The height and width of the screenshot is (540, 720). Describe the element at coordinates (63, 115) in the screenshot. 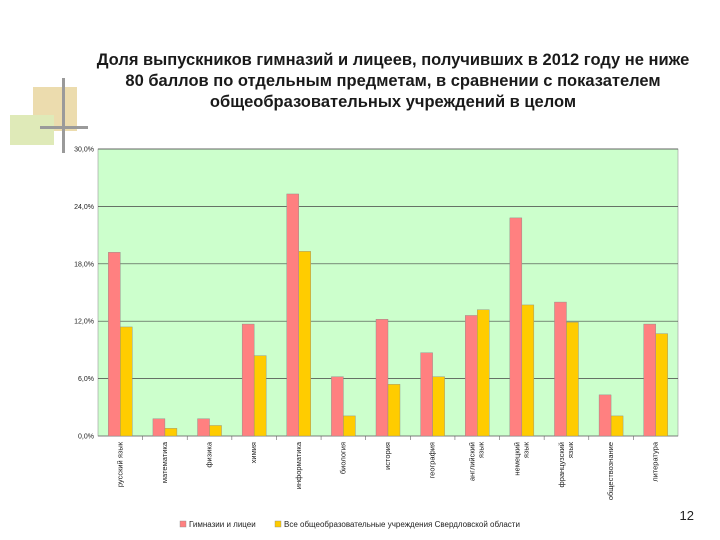

I see `deco-vertical-line` at that location.